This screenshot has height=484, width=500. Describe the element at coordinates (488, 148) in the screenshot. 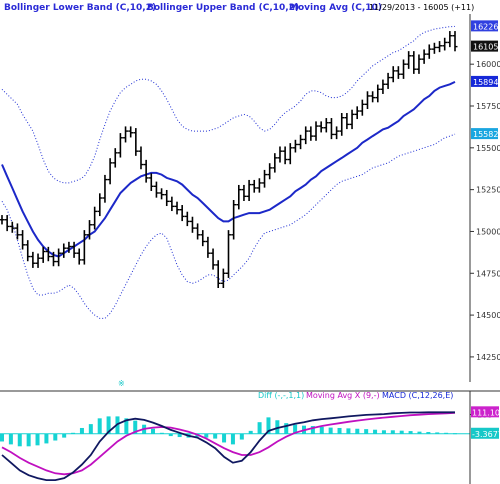

I see `price-tick-label: 15500` at that location.